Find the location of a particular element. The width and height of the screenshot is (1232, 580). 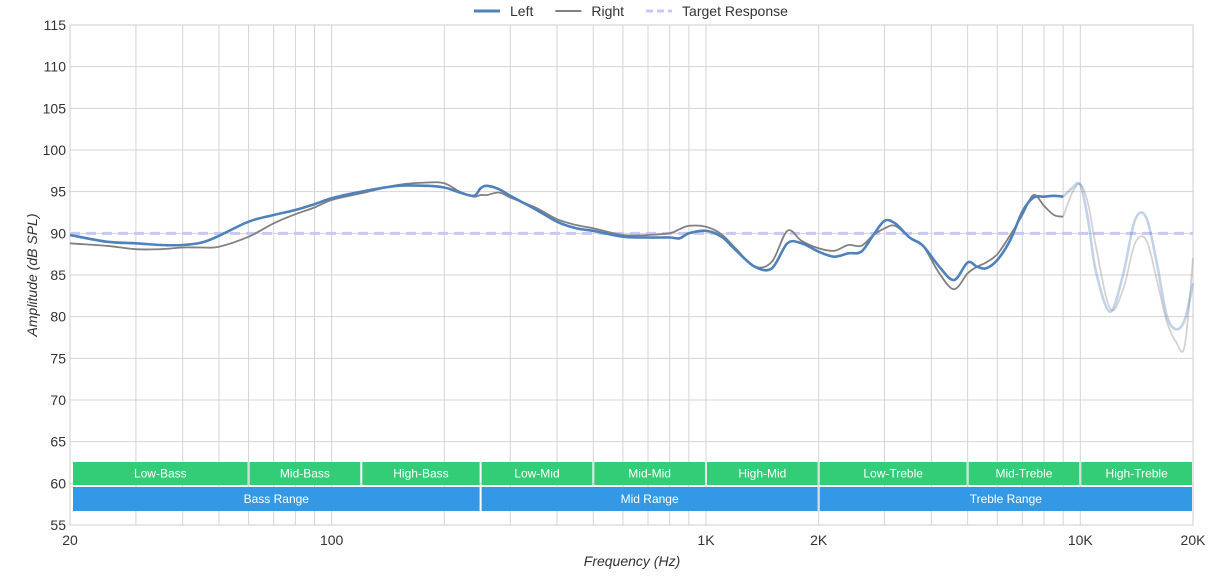

series-right-line-faded is located at coordinates (1128, 267).